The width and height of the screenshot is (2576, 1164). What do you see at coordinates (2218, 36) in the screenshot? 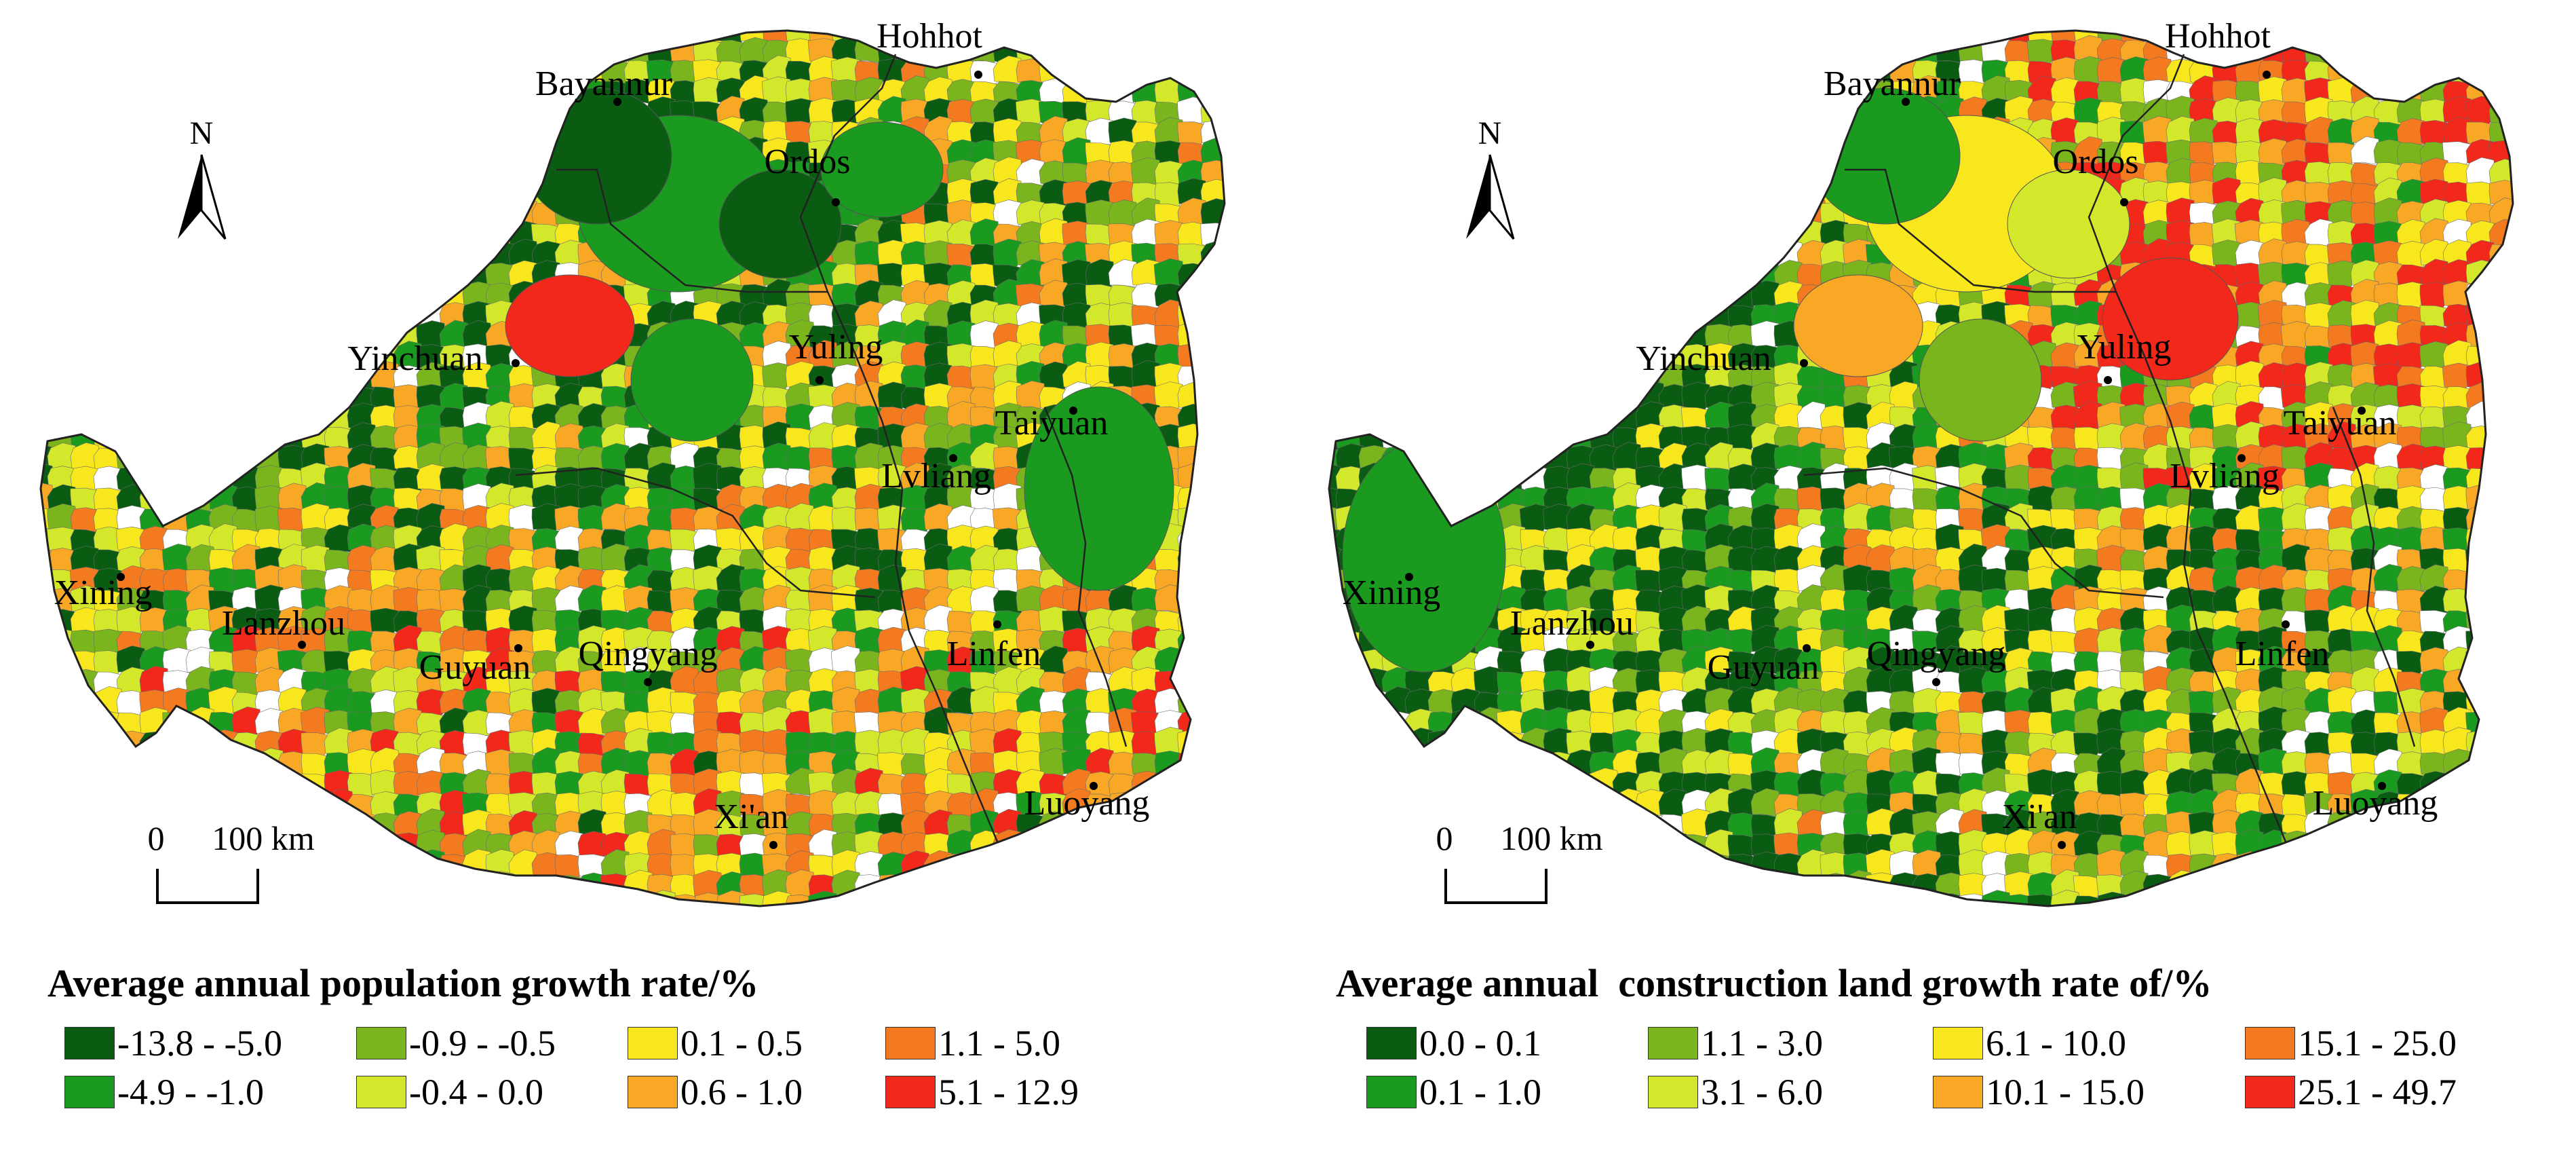
I see `city-label: Hohhot` at bounding box center [2218, 36].